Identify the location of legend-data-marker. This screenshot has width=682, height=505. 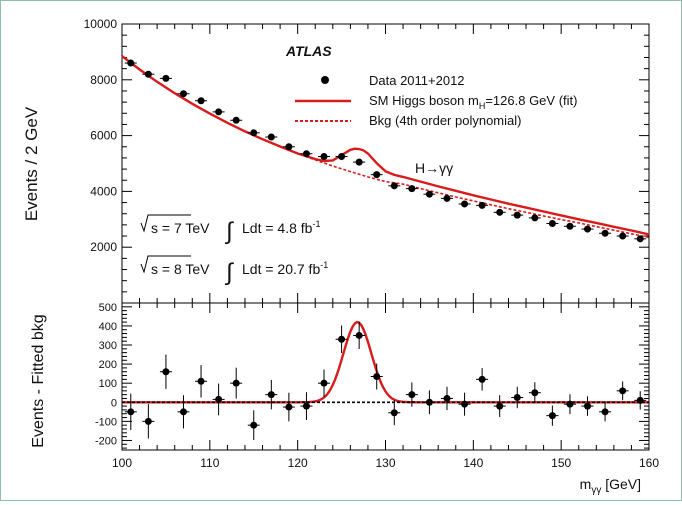
(325, 80).